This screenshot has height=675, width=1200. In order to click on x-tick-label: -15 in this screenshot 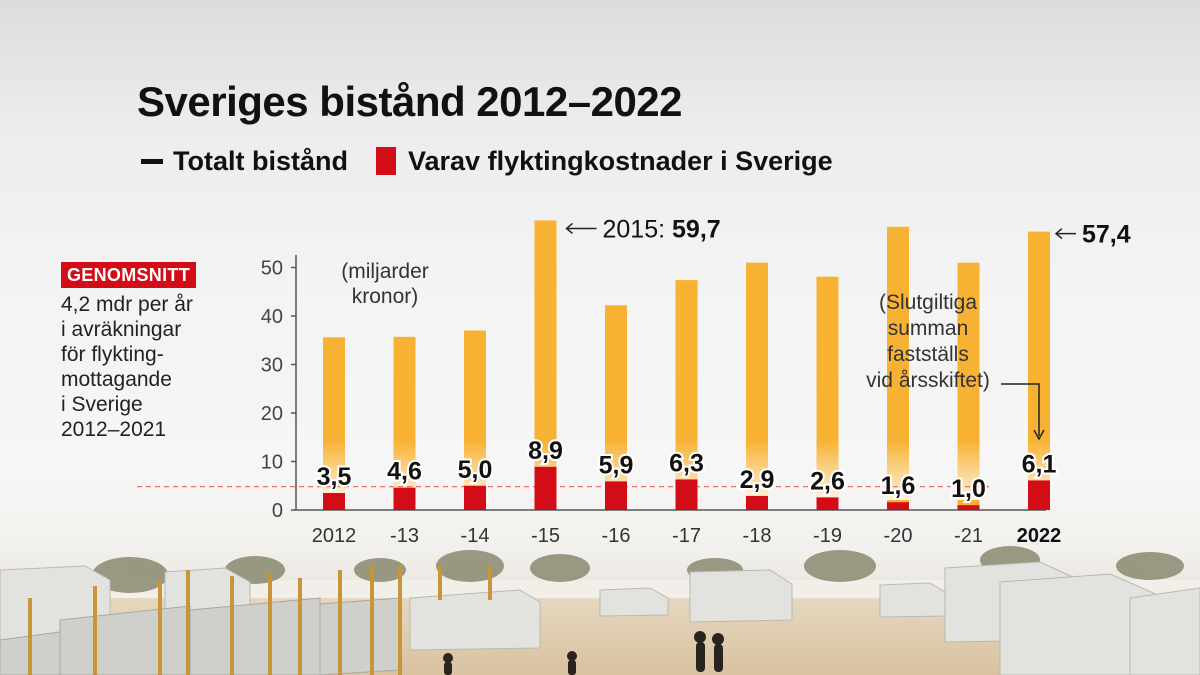, I will do `click(545, 536)`.